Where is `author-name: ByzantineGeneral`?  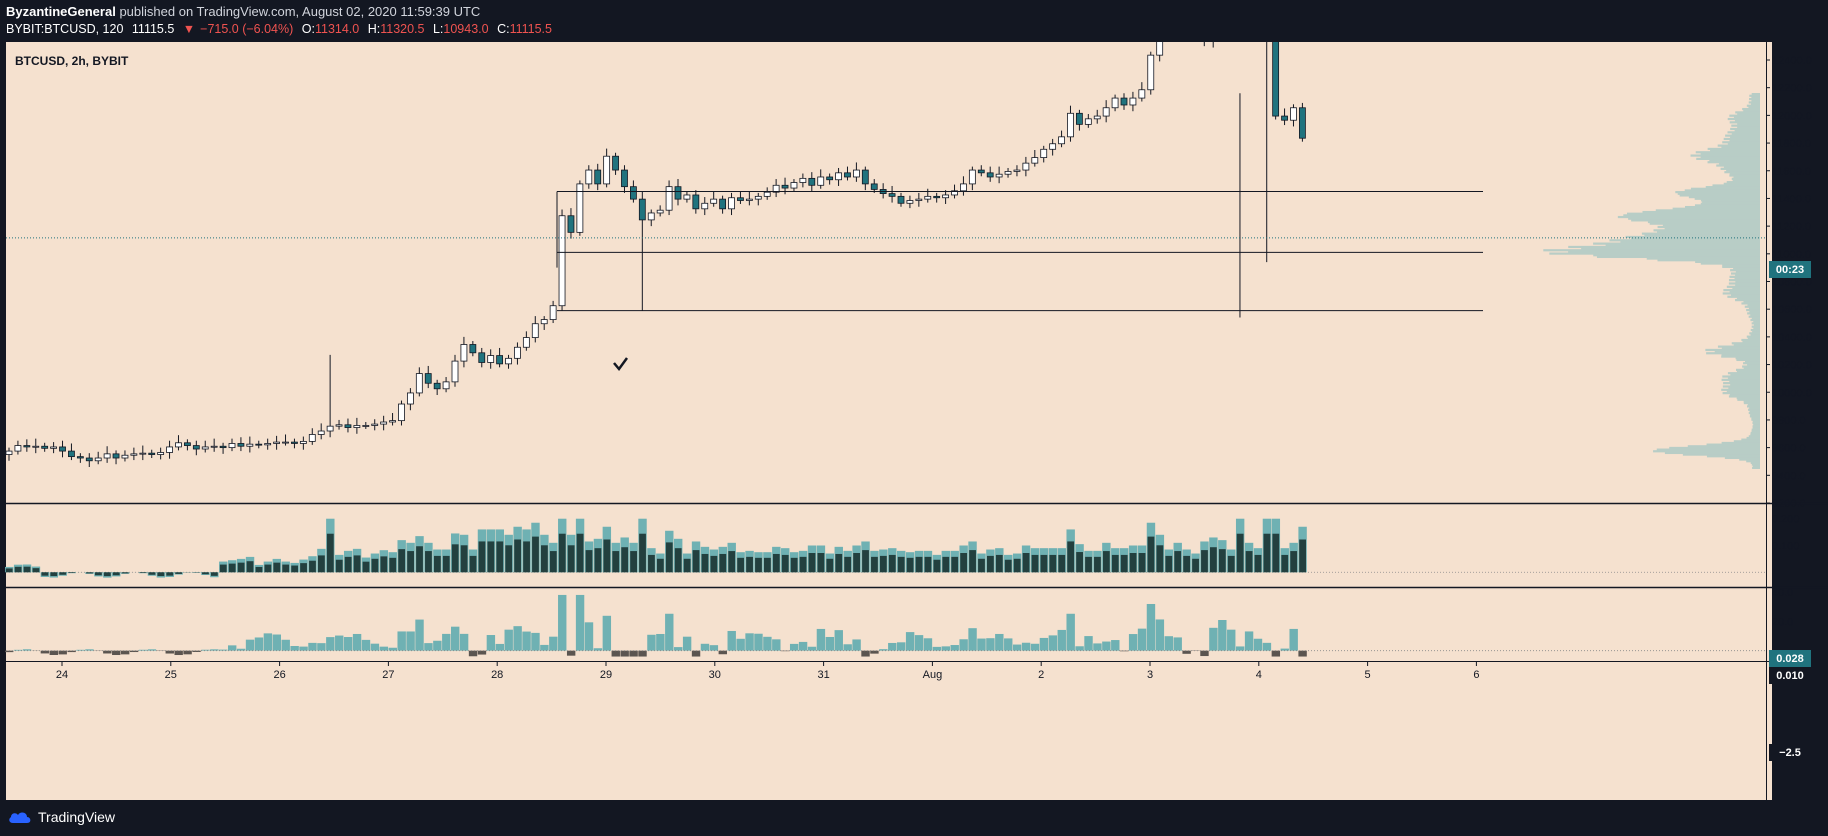
author-name: ByzantineGeneral is located at coordinates (61, 11).